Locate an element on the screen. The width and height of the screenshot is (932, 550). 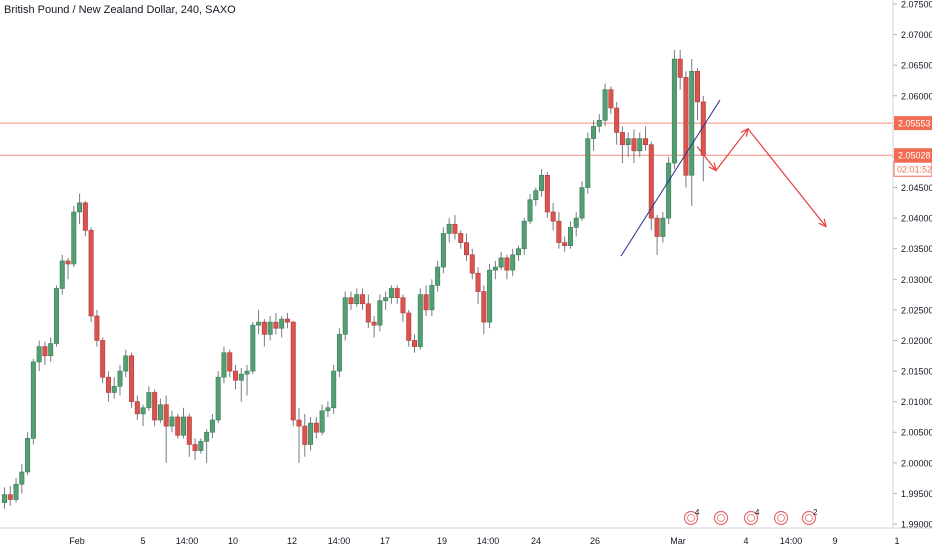
event-flag-icon is located at coordinates (781, 518).